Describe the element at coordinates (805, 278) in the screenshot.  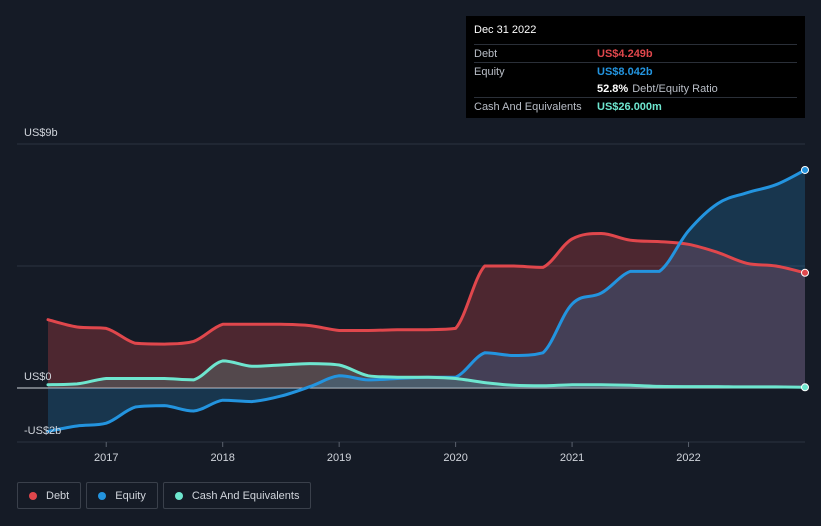
I see `series-endpoints` at that location.